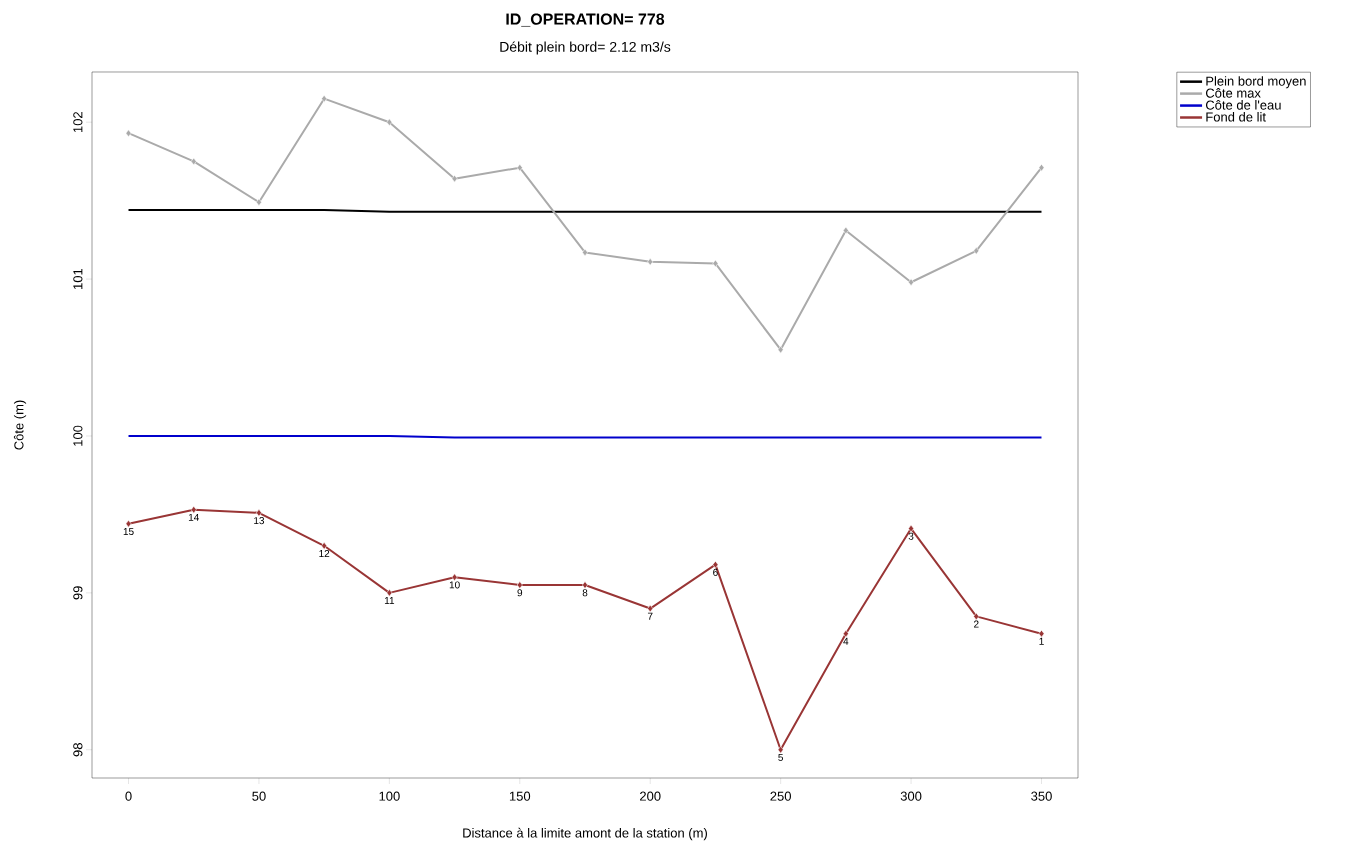  Describe the element at coordinates (1243, 105) in the screenshot. I see `legend-label: Côte de l'eau` at that location.